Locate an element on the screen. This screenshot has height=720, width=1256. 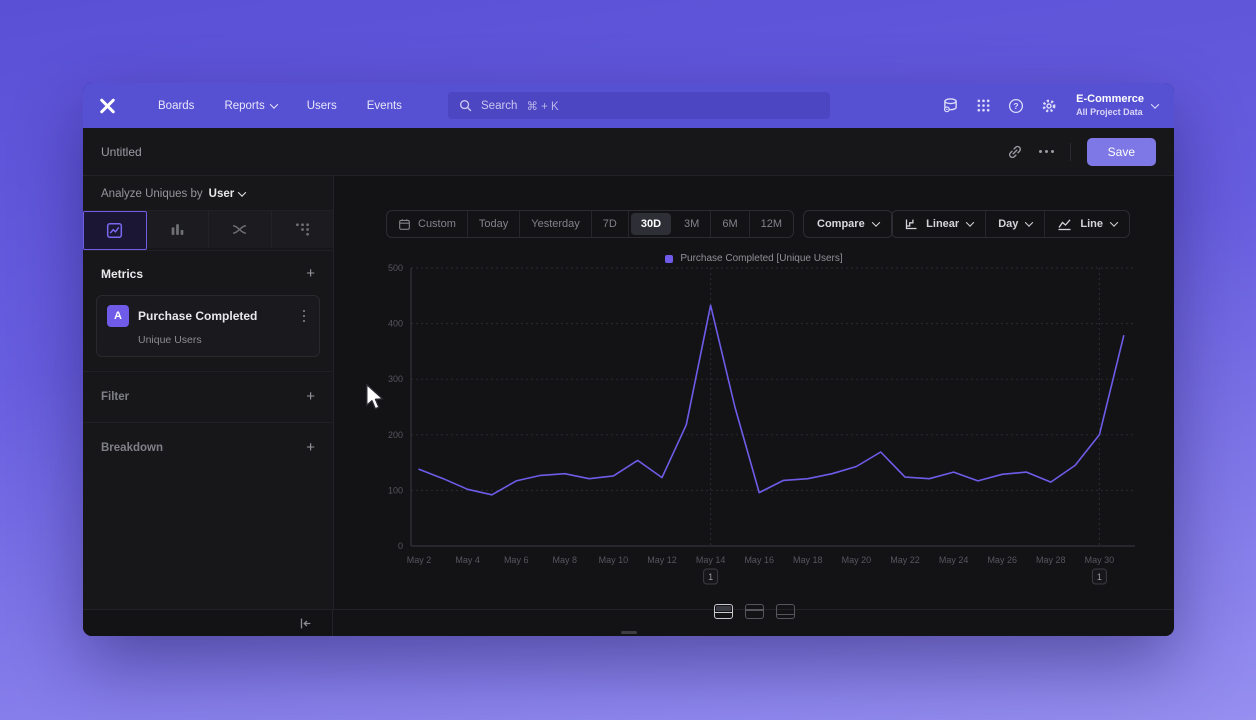
search-placeholder: Search is located at coordinates (499, 105).